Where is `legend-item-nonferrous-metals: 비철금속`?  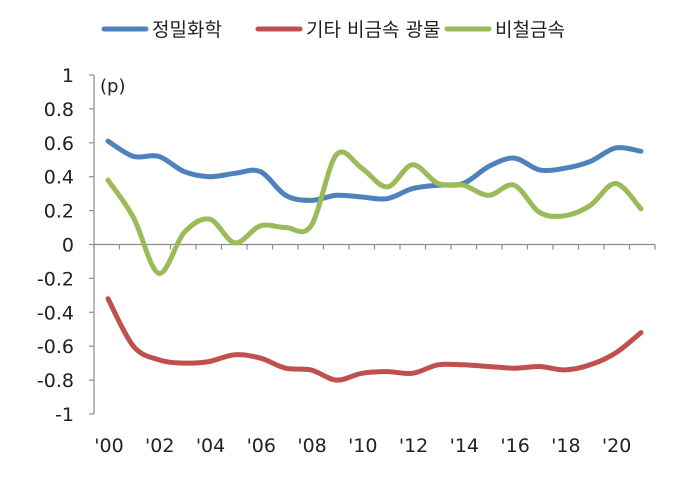
legend-item-nonferrous-metals: 비철금속 is located at coordinates (504, 30).